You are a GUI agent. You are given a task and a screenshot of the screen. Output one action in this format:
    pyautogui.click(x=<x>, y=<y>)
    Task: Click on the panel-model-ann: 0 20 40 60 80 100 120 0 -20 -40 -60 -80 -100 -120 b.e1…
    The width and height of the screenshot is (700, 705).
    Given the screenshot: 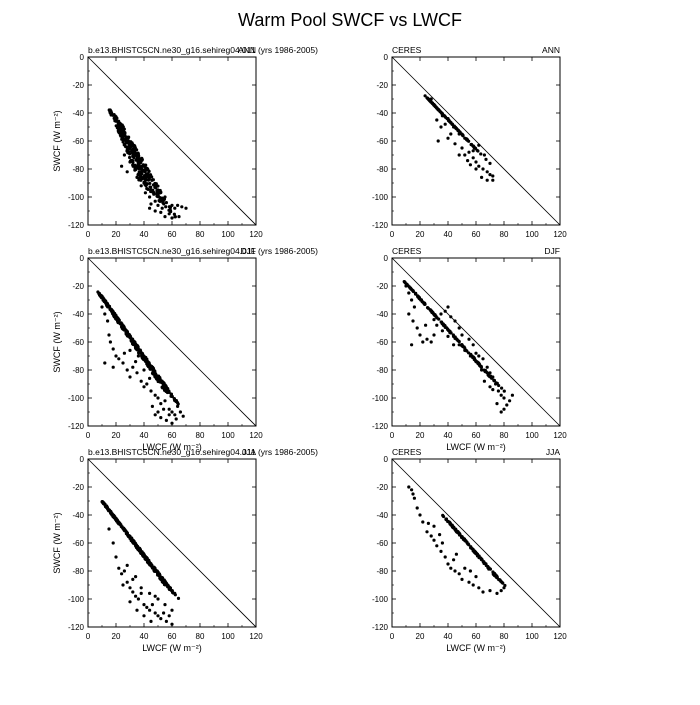 What is the action you would take?
    pyautogui.click(x=185, y=142)
    